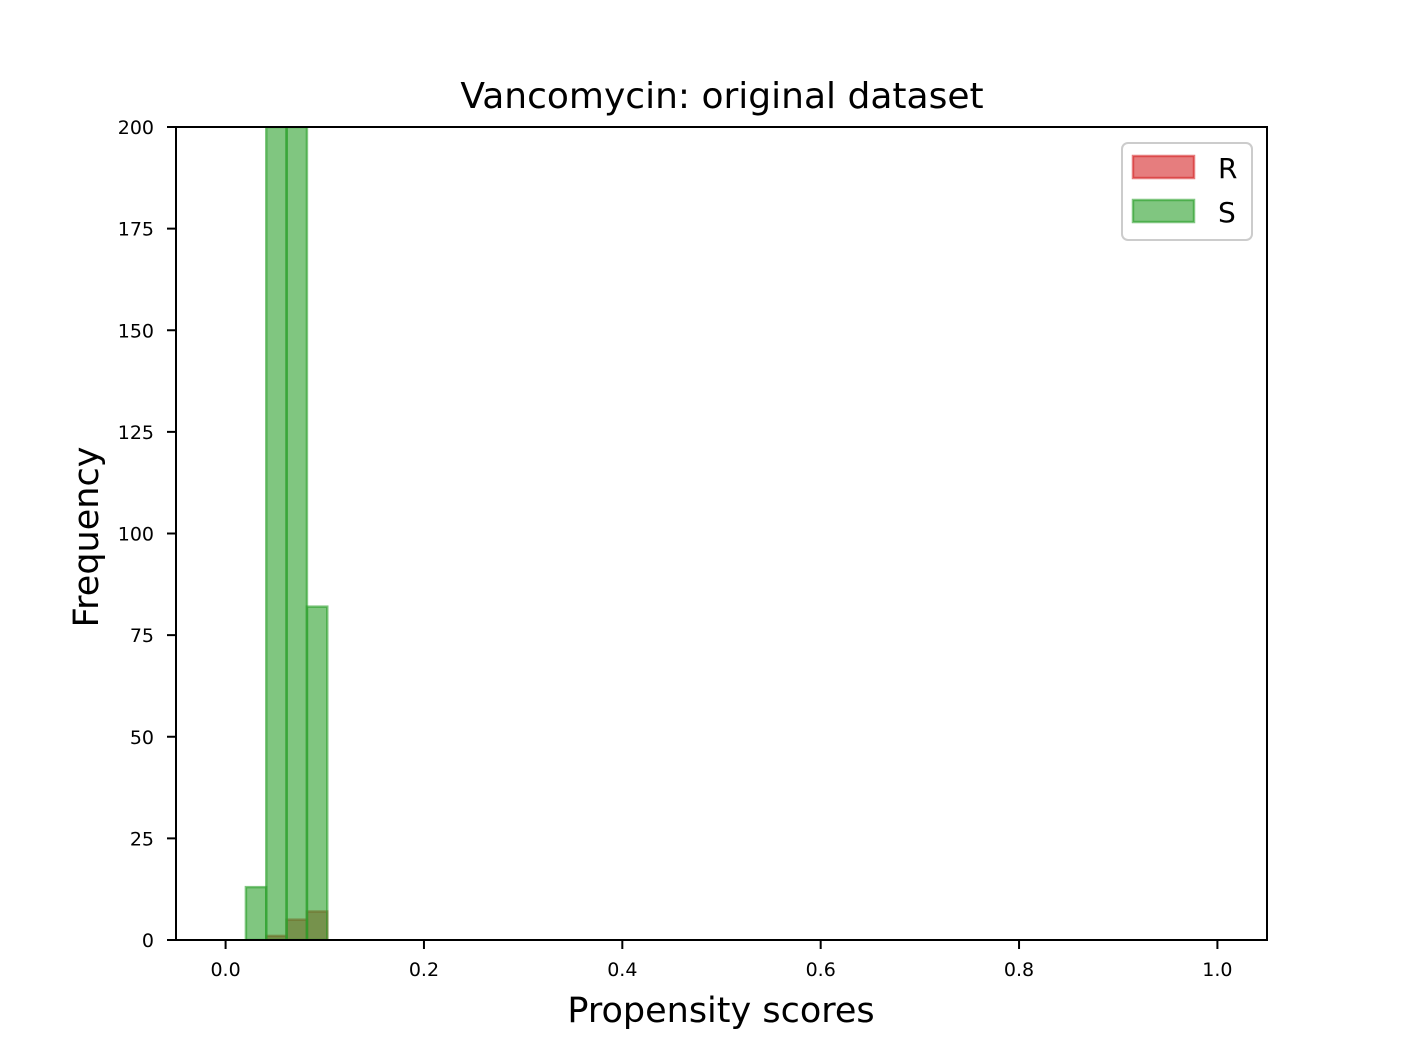  What do you see at coordinates (148, 941) in the screenshot?
I see `y-tick-label-0: 0` at bounding box center [148, 941].